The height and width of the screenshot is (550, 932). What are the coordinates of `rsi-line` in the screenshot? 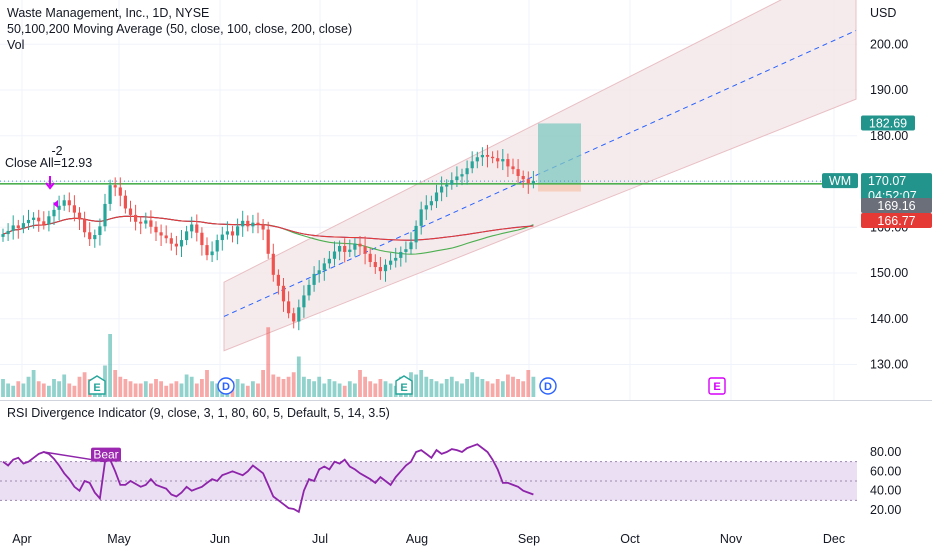 It's located at (268, 478).